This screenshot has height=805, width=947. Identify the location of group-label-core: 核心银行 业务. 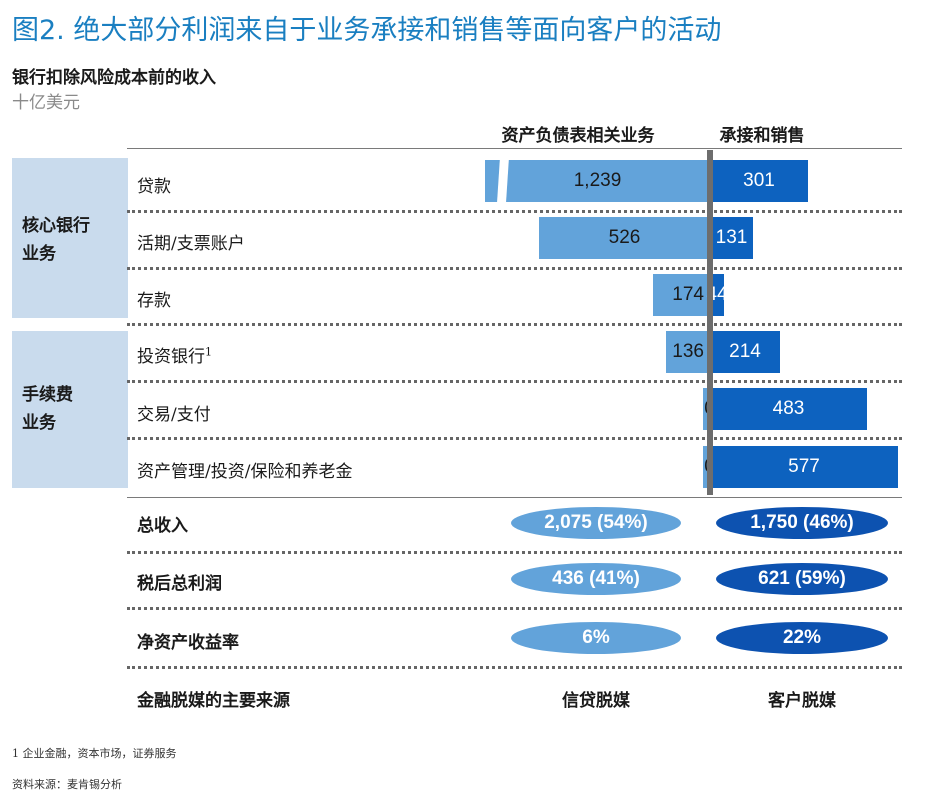
(56, 240).